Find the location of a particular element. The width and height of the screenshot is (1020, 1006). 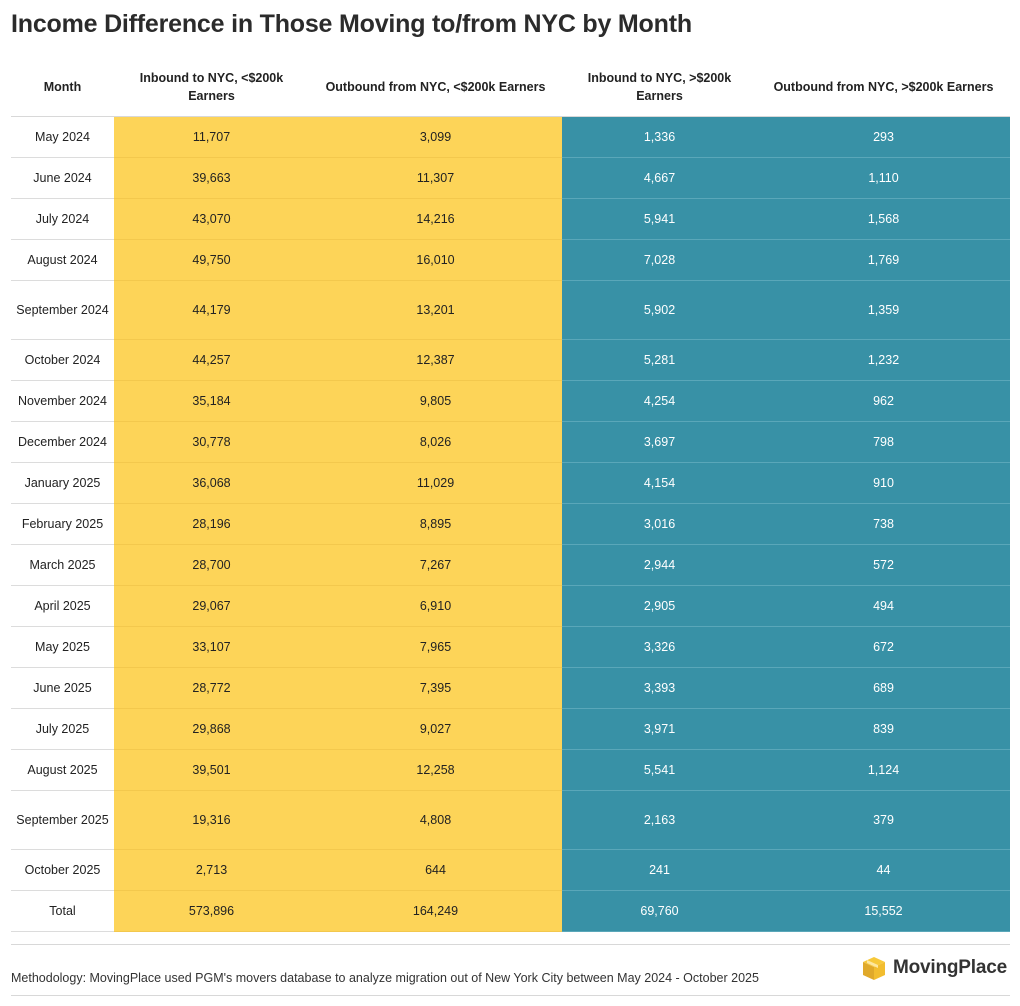

cell-outbound-under-200k: 14,216 is located at coordinates (435, 219).